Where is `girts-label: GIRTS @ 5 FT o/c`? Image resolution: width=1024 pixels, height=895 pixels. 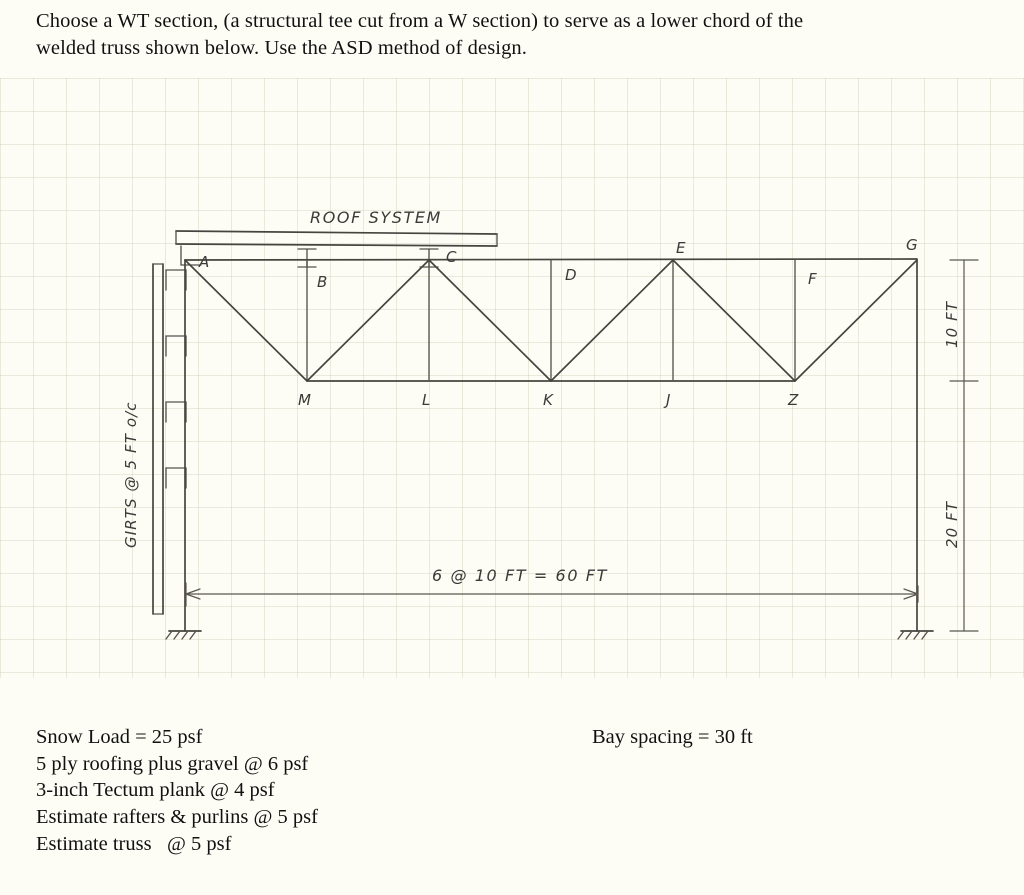
girts-label: GIRTS @ 5 FT o/c is located at coordinates (131, 474).